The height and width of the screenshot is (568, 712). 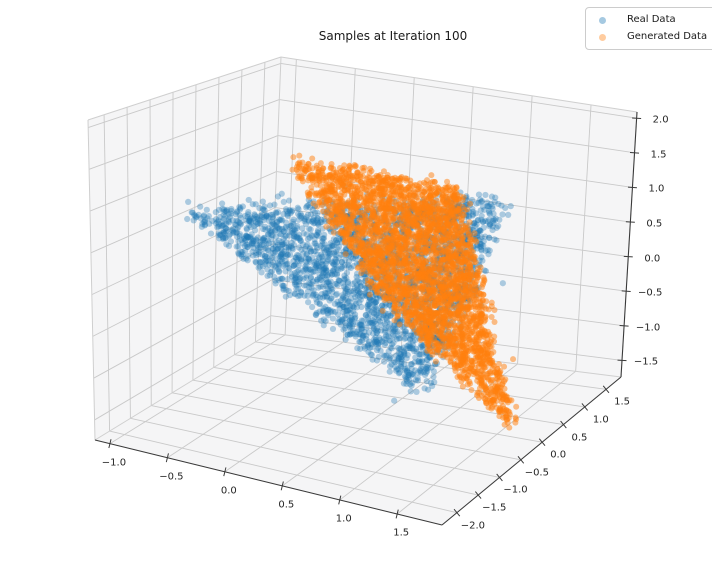 What do you see at coordinates (602, 20) in the screenshot?
I see `legend-marker-real-data-icon` at bounding box center [602, 20].